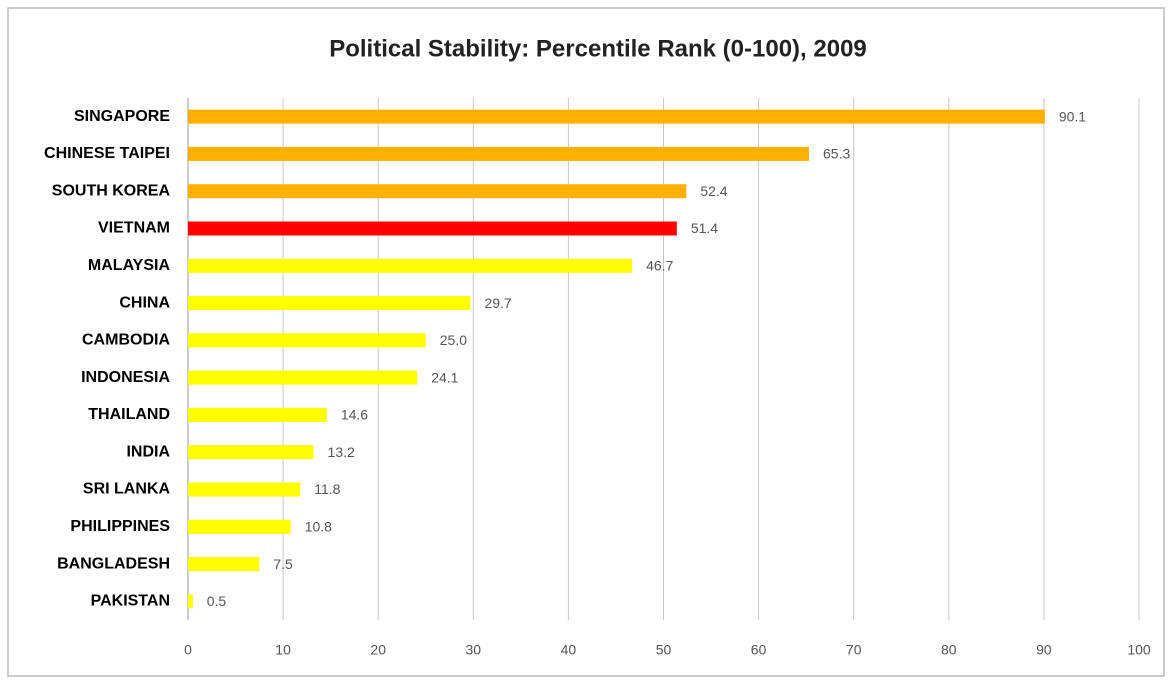  What do you see at coordinates (354, 415) in the screenshot?
I see `value-label: 14.6` at bounding box center [354, 415].